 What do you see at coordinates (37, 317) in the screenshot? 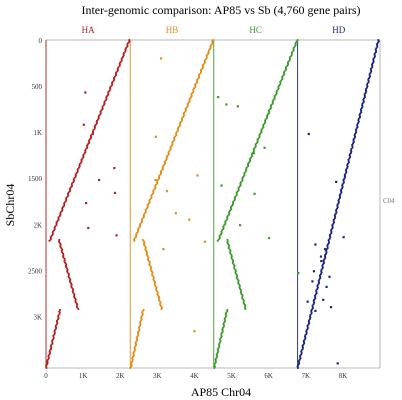
I see `y-tick-label: 3K` at bounding box center [37, 317].